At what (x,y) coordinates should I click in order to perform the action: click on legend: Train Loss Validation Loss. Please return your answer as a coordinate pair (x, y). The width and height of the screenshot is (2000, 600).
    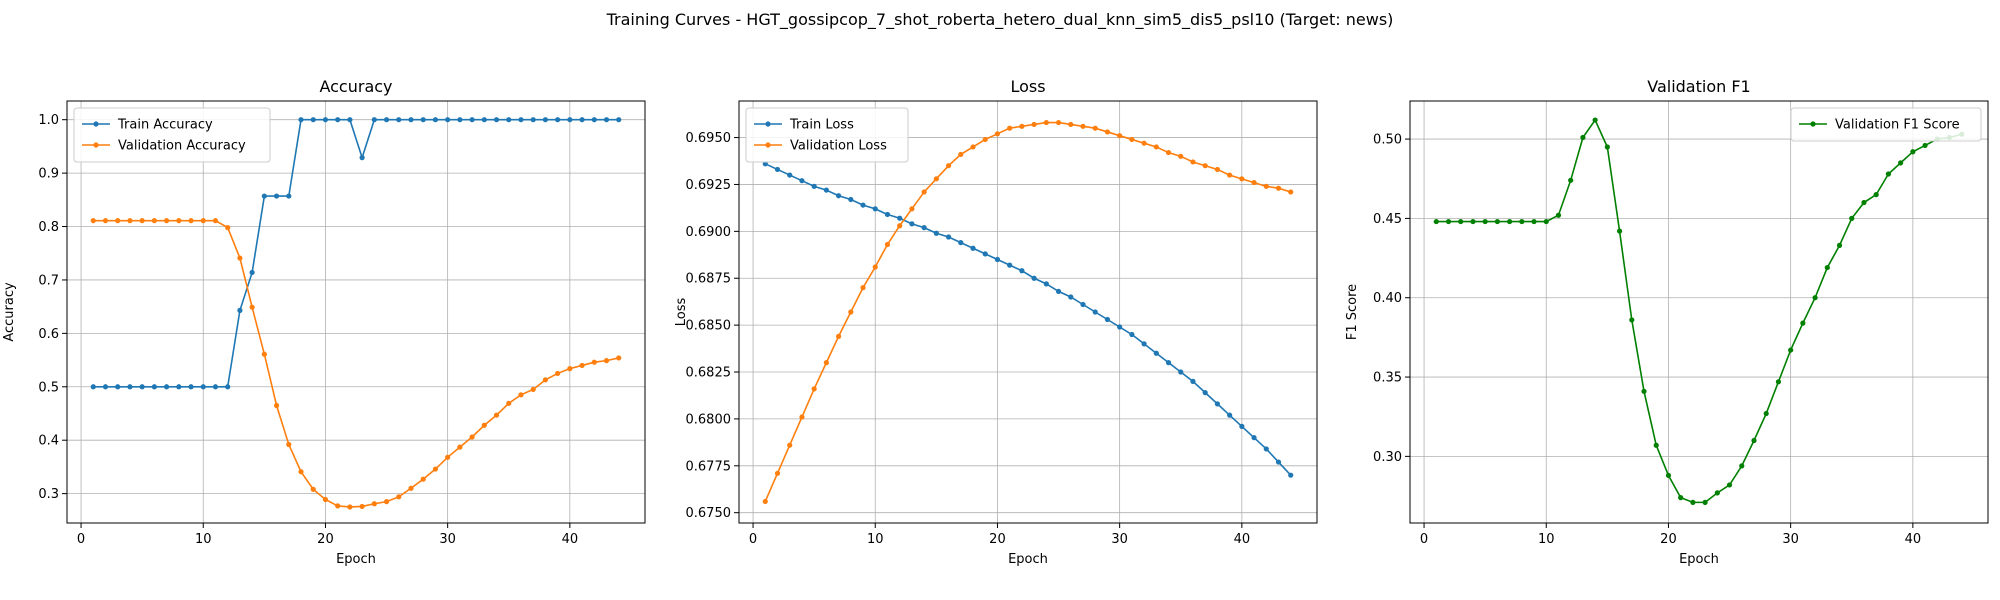
    Looking at the image, I should click on (827, 135).